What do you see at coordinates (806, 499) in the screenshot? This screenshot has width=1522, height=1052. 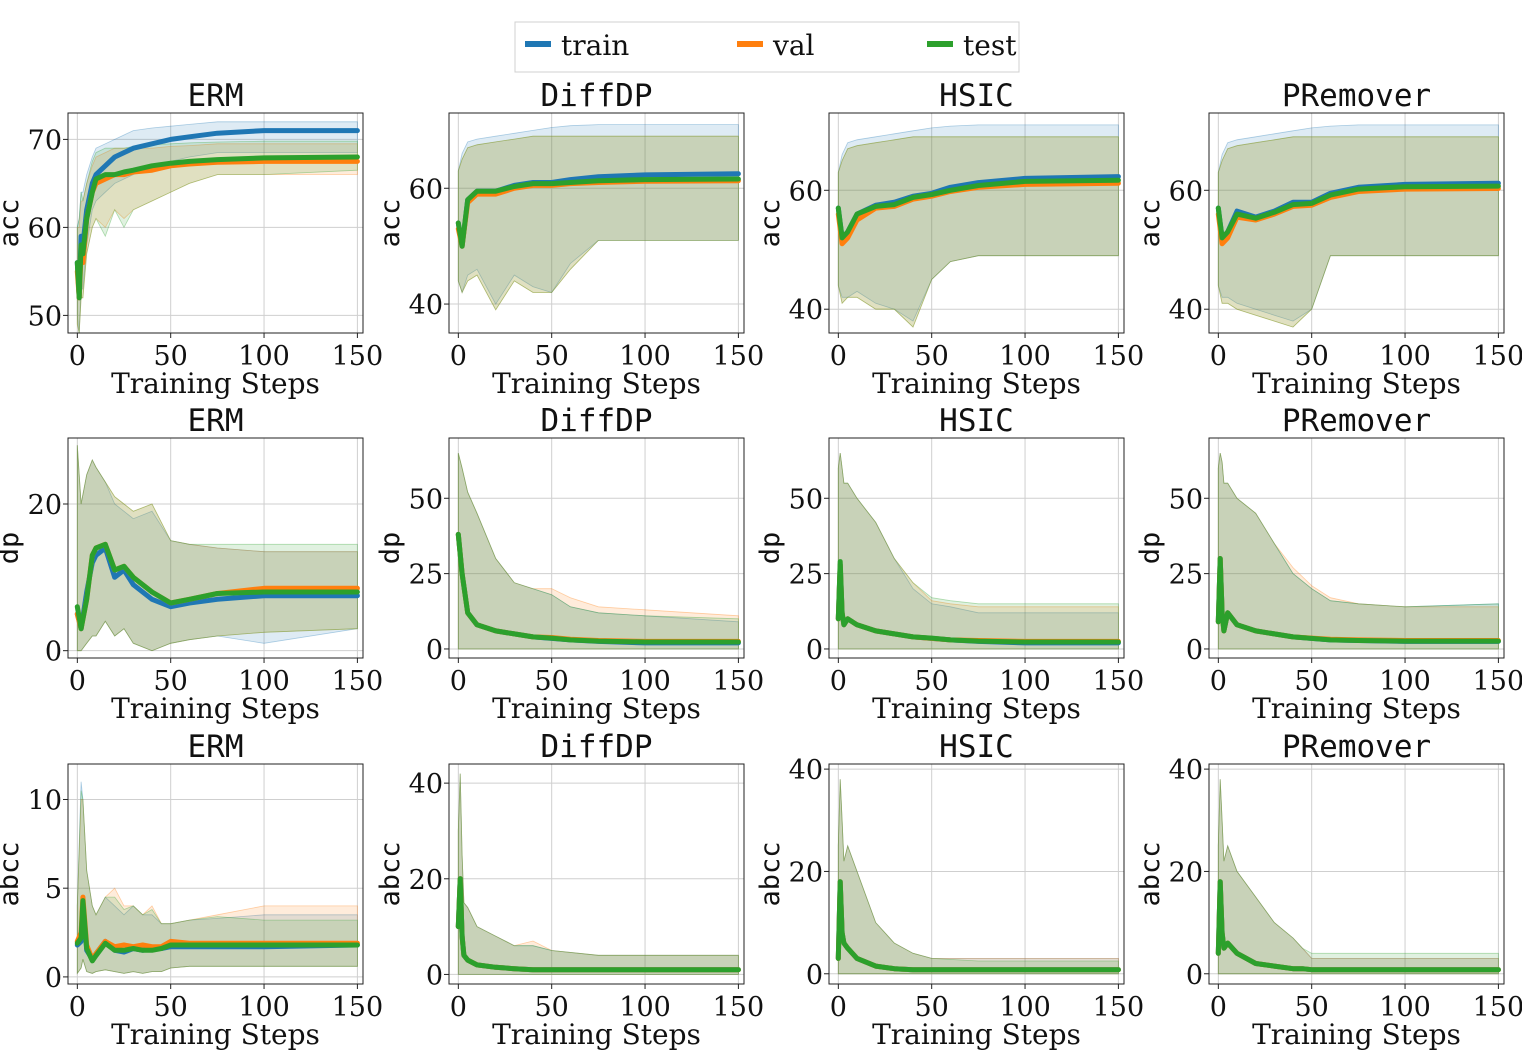 I see `y-tick-label: 50` at bounding box center [806, 499].